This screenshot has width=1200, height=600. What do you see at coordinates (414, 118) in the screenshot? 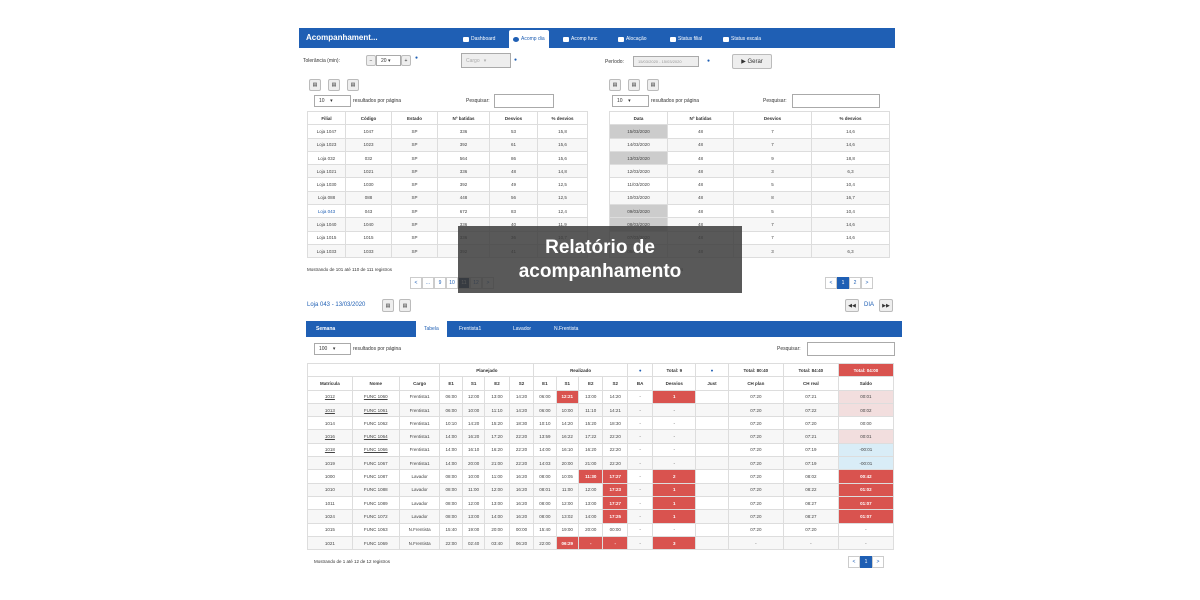
I see `column-header: Estado` at bounding box center [414, 118].